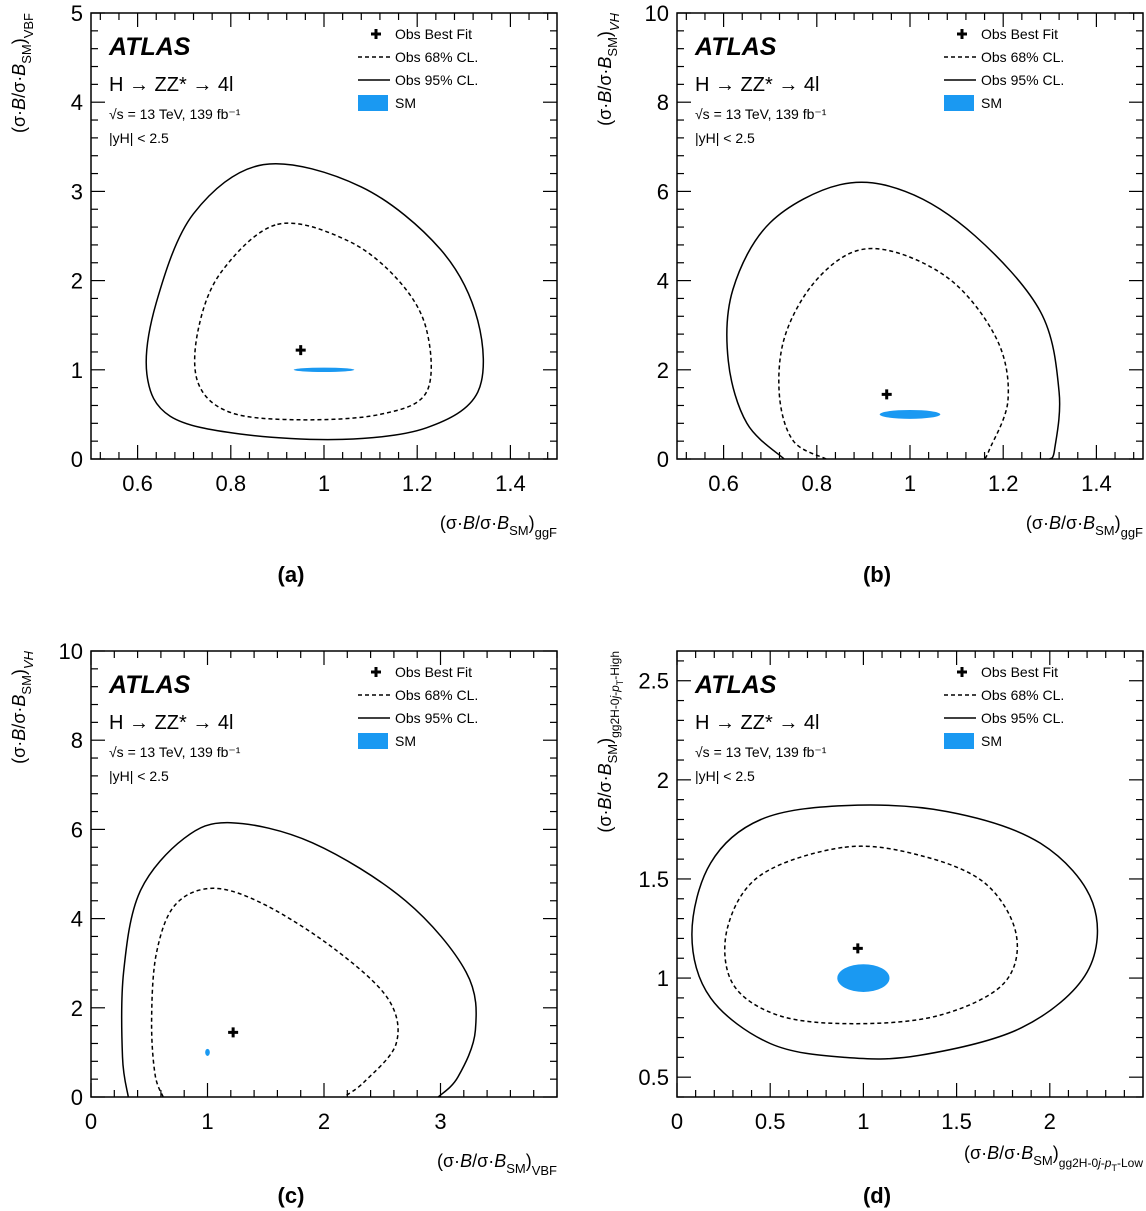 This screenshot has width=1146, height=1211. What do you see at coordinates (663, 102) in the screenshot?
I see `y-tick-label: 8` at bounding box center [663, 102].